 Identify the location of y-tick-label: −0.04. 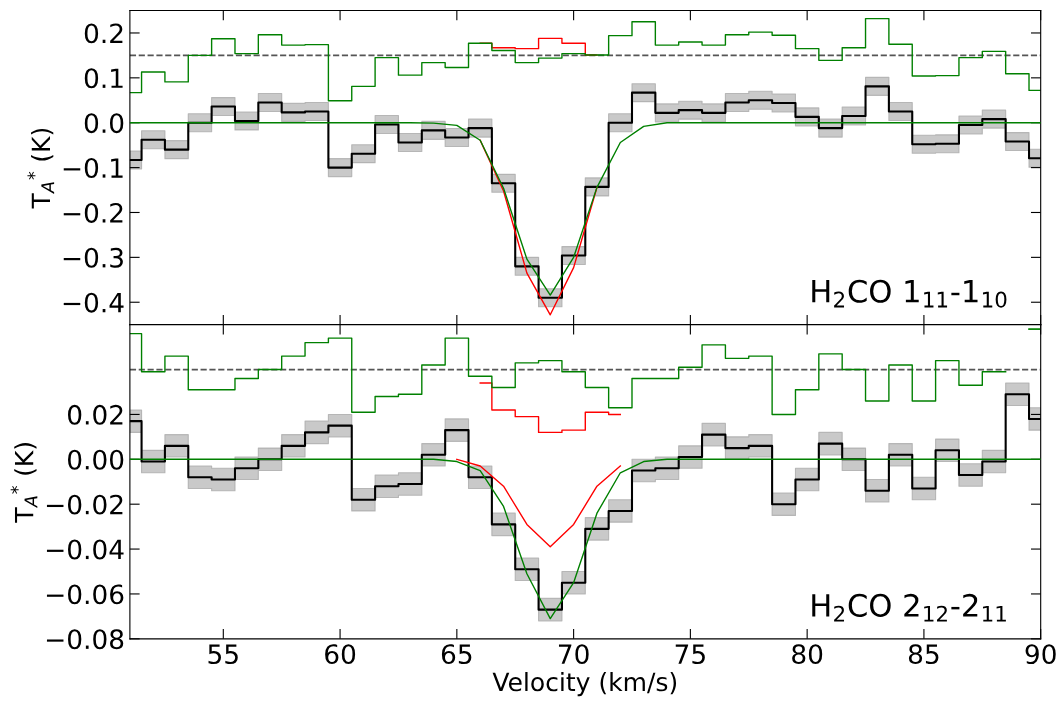
(85, 549).